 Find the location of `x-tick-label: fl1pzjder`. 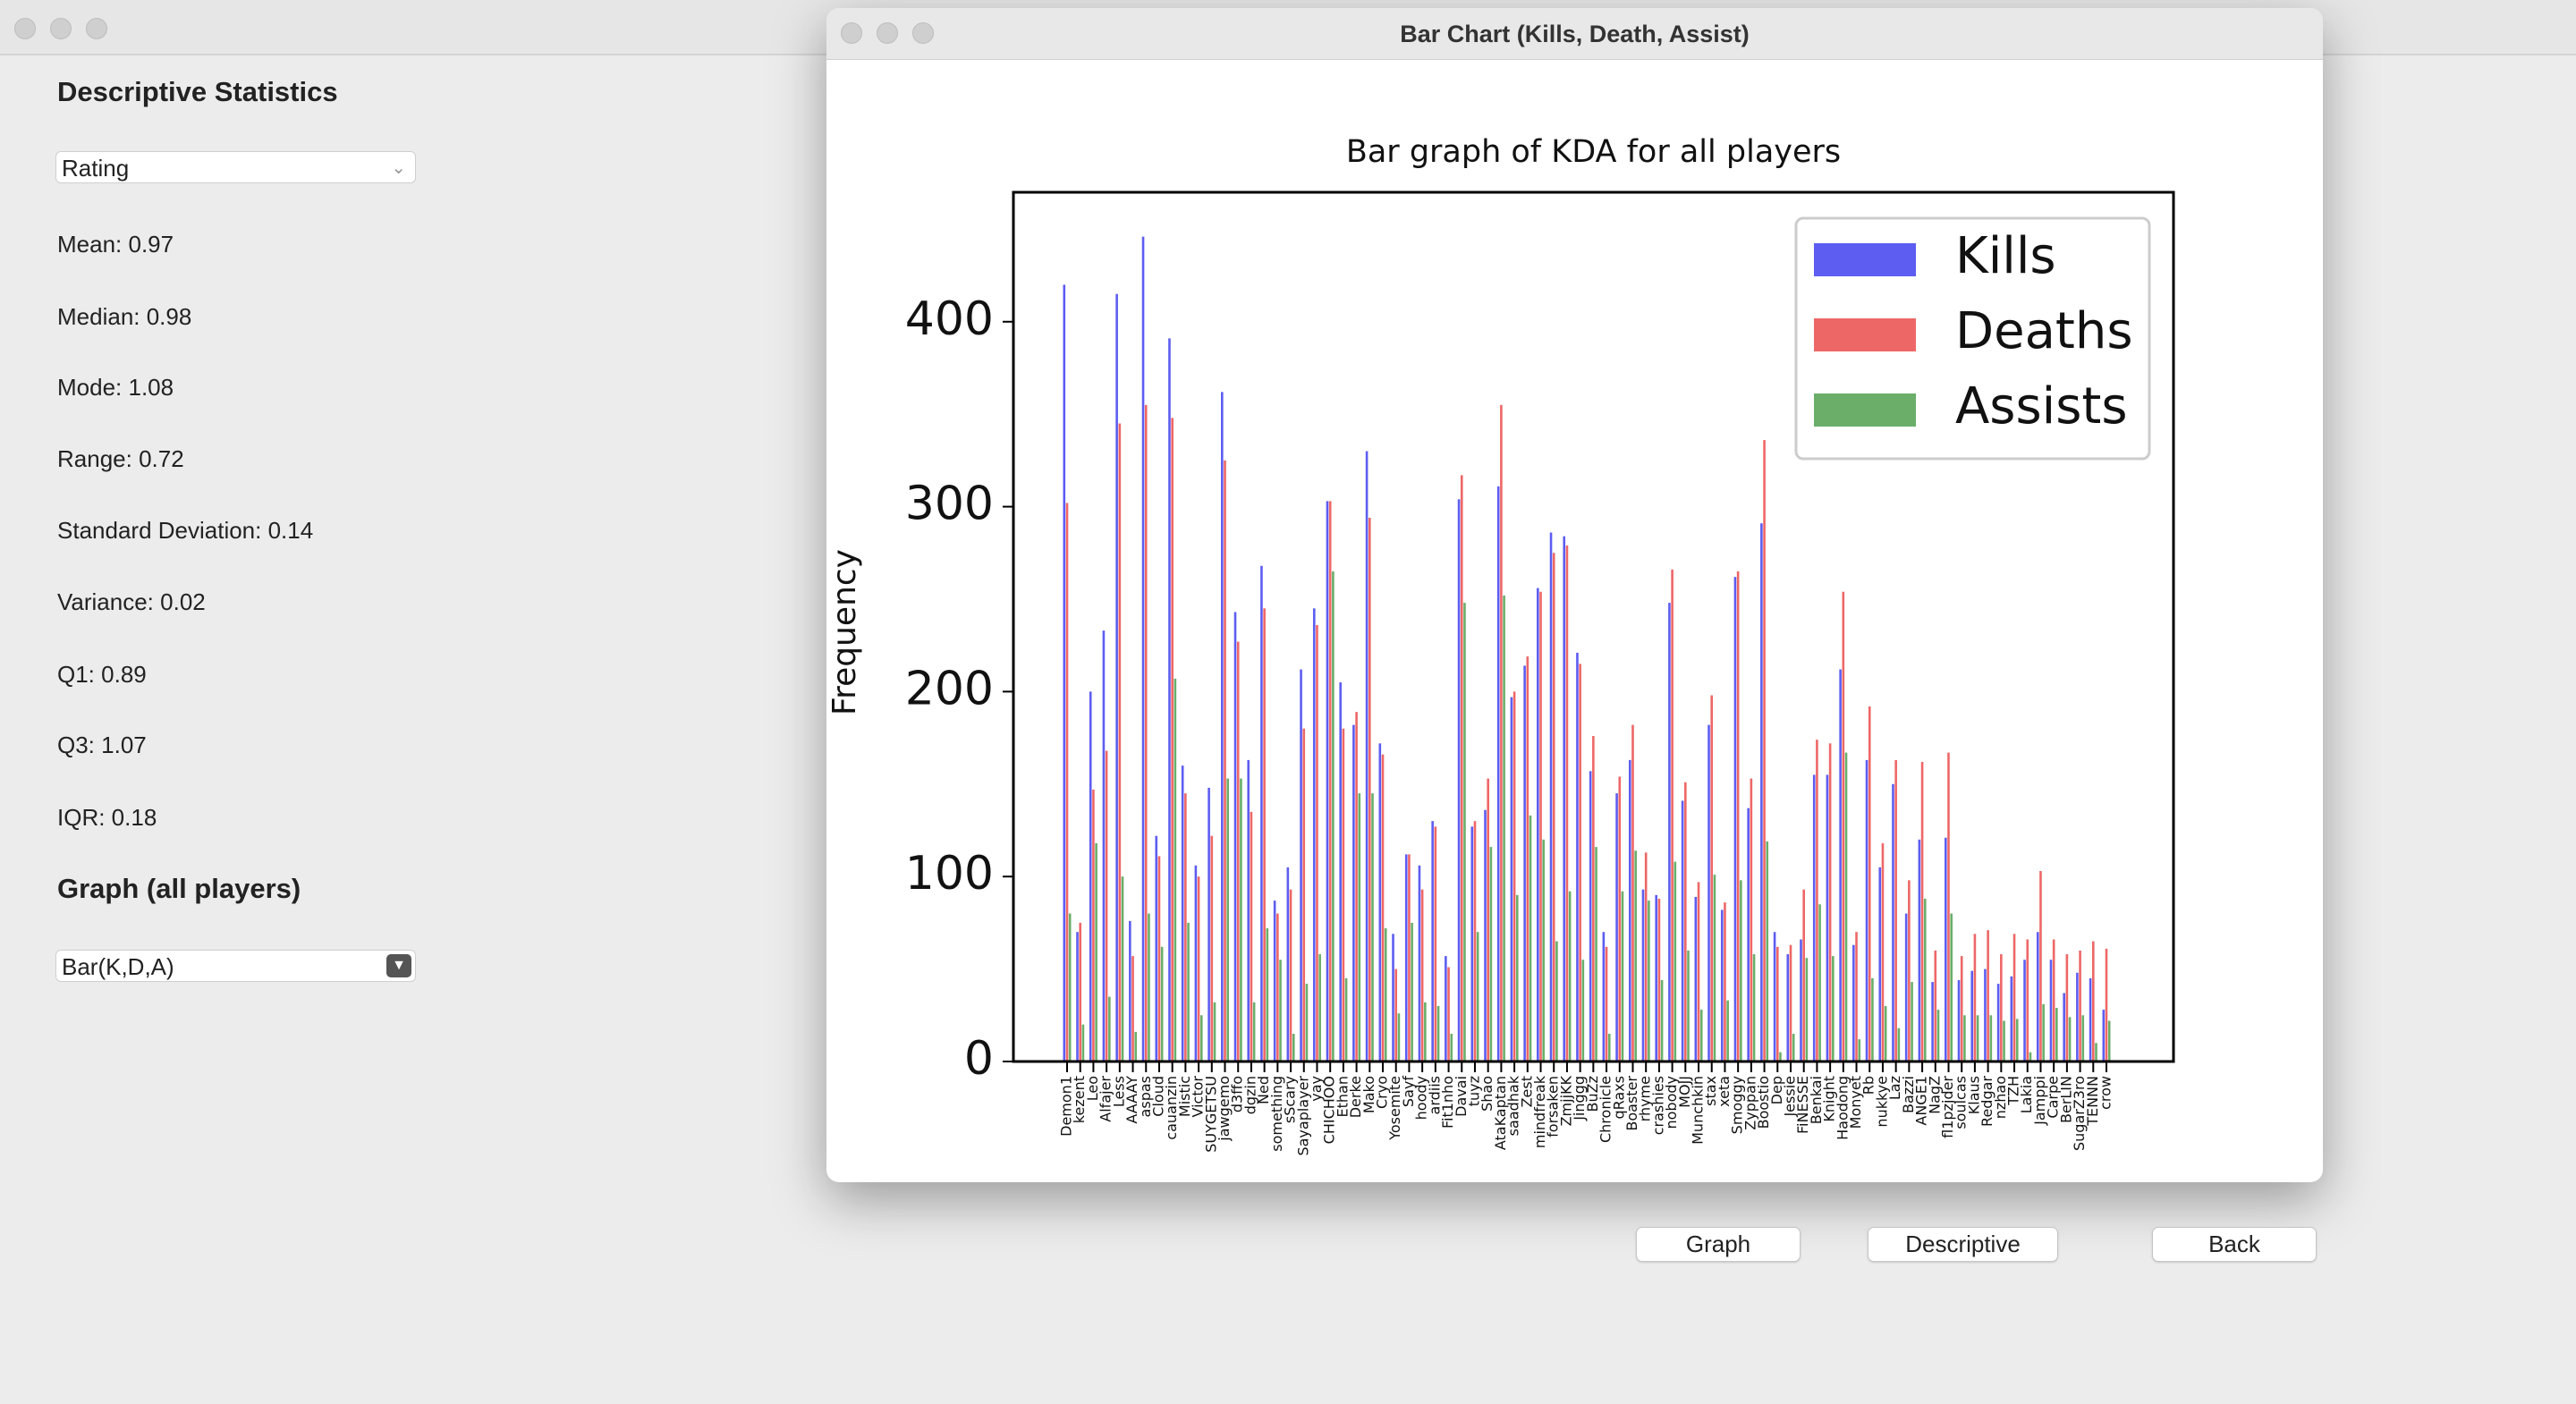

x-tick-label: fl1pzjder is located at coordinates (1947, 1107).